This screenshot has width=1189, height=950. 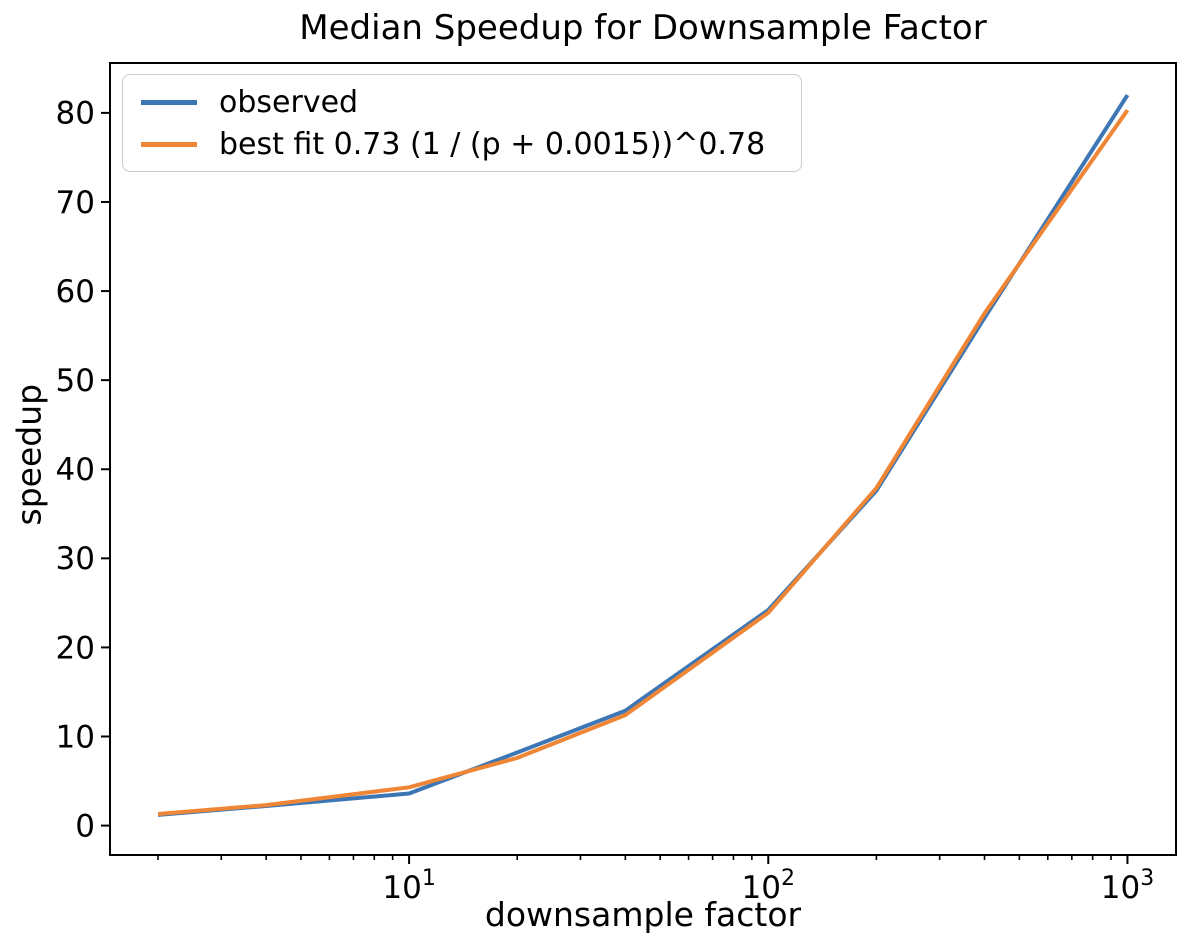 I want to click on chart-title: Median Speedup for Downsample Factor, so click(x=643, y=28).